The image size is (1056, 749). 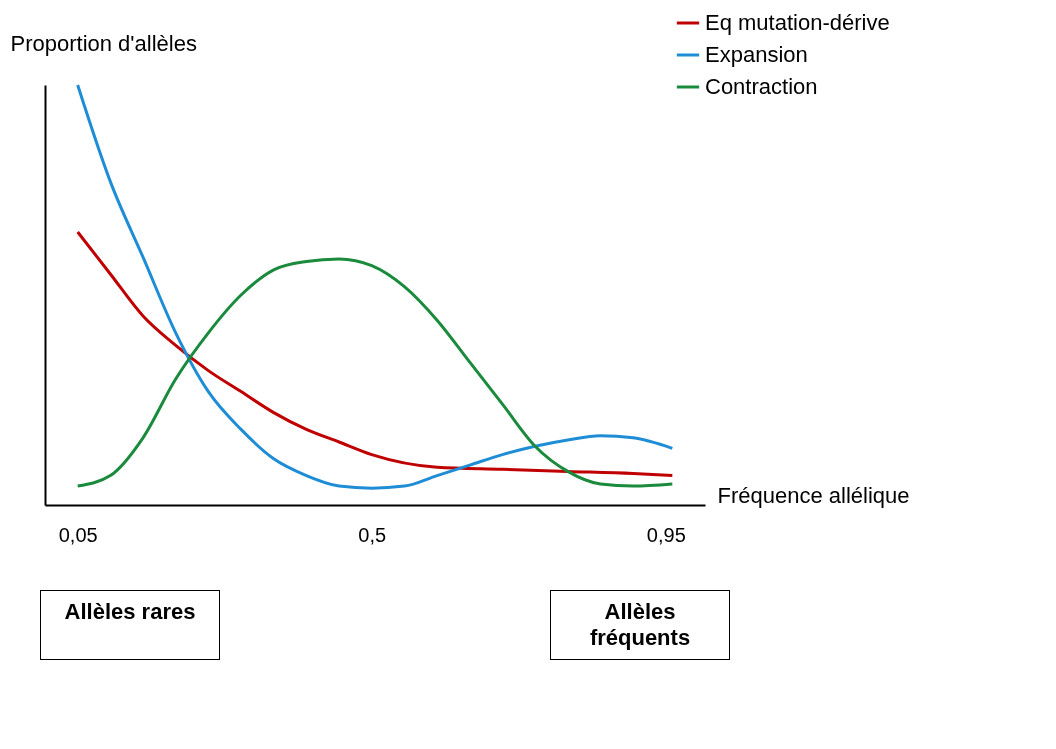 I want to click on text-box: Allèles rares, so click(x=130, y=625).